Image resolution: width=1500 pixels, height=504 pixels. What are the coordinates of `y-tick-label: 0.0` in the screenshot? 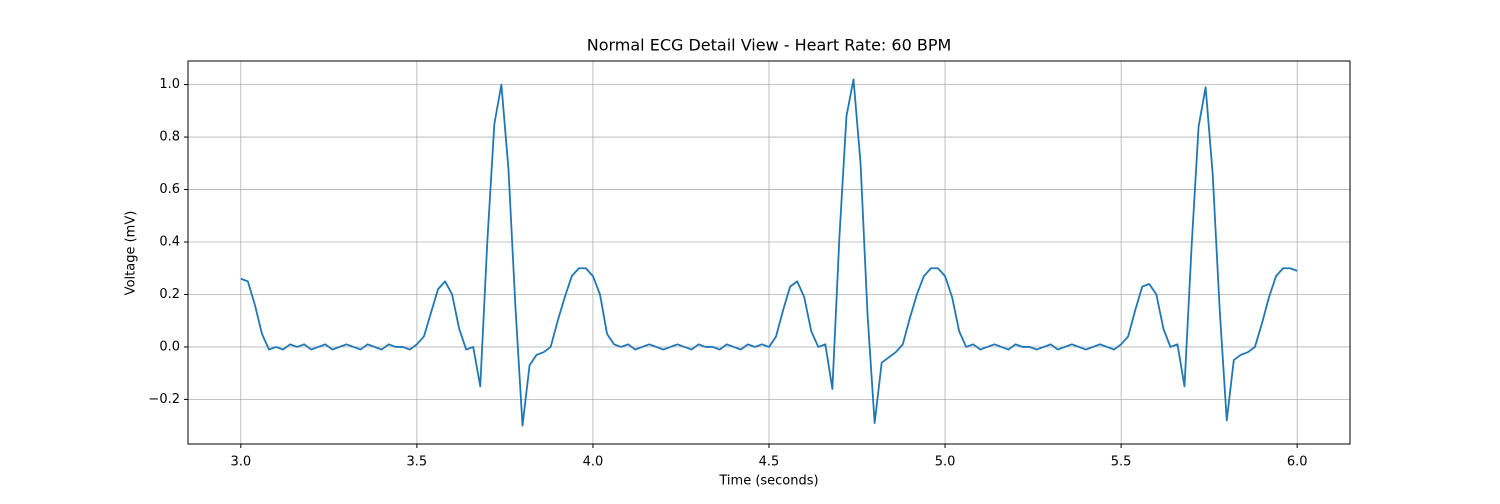 It's located at (169, 346).